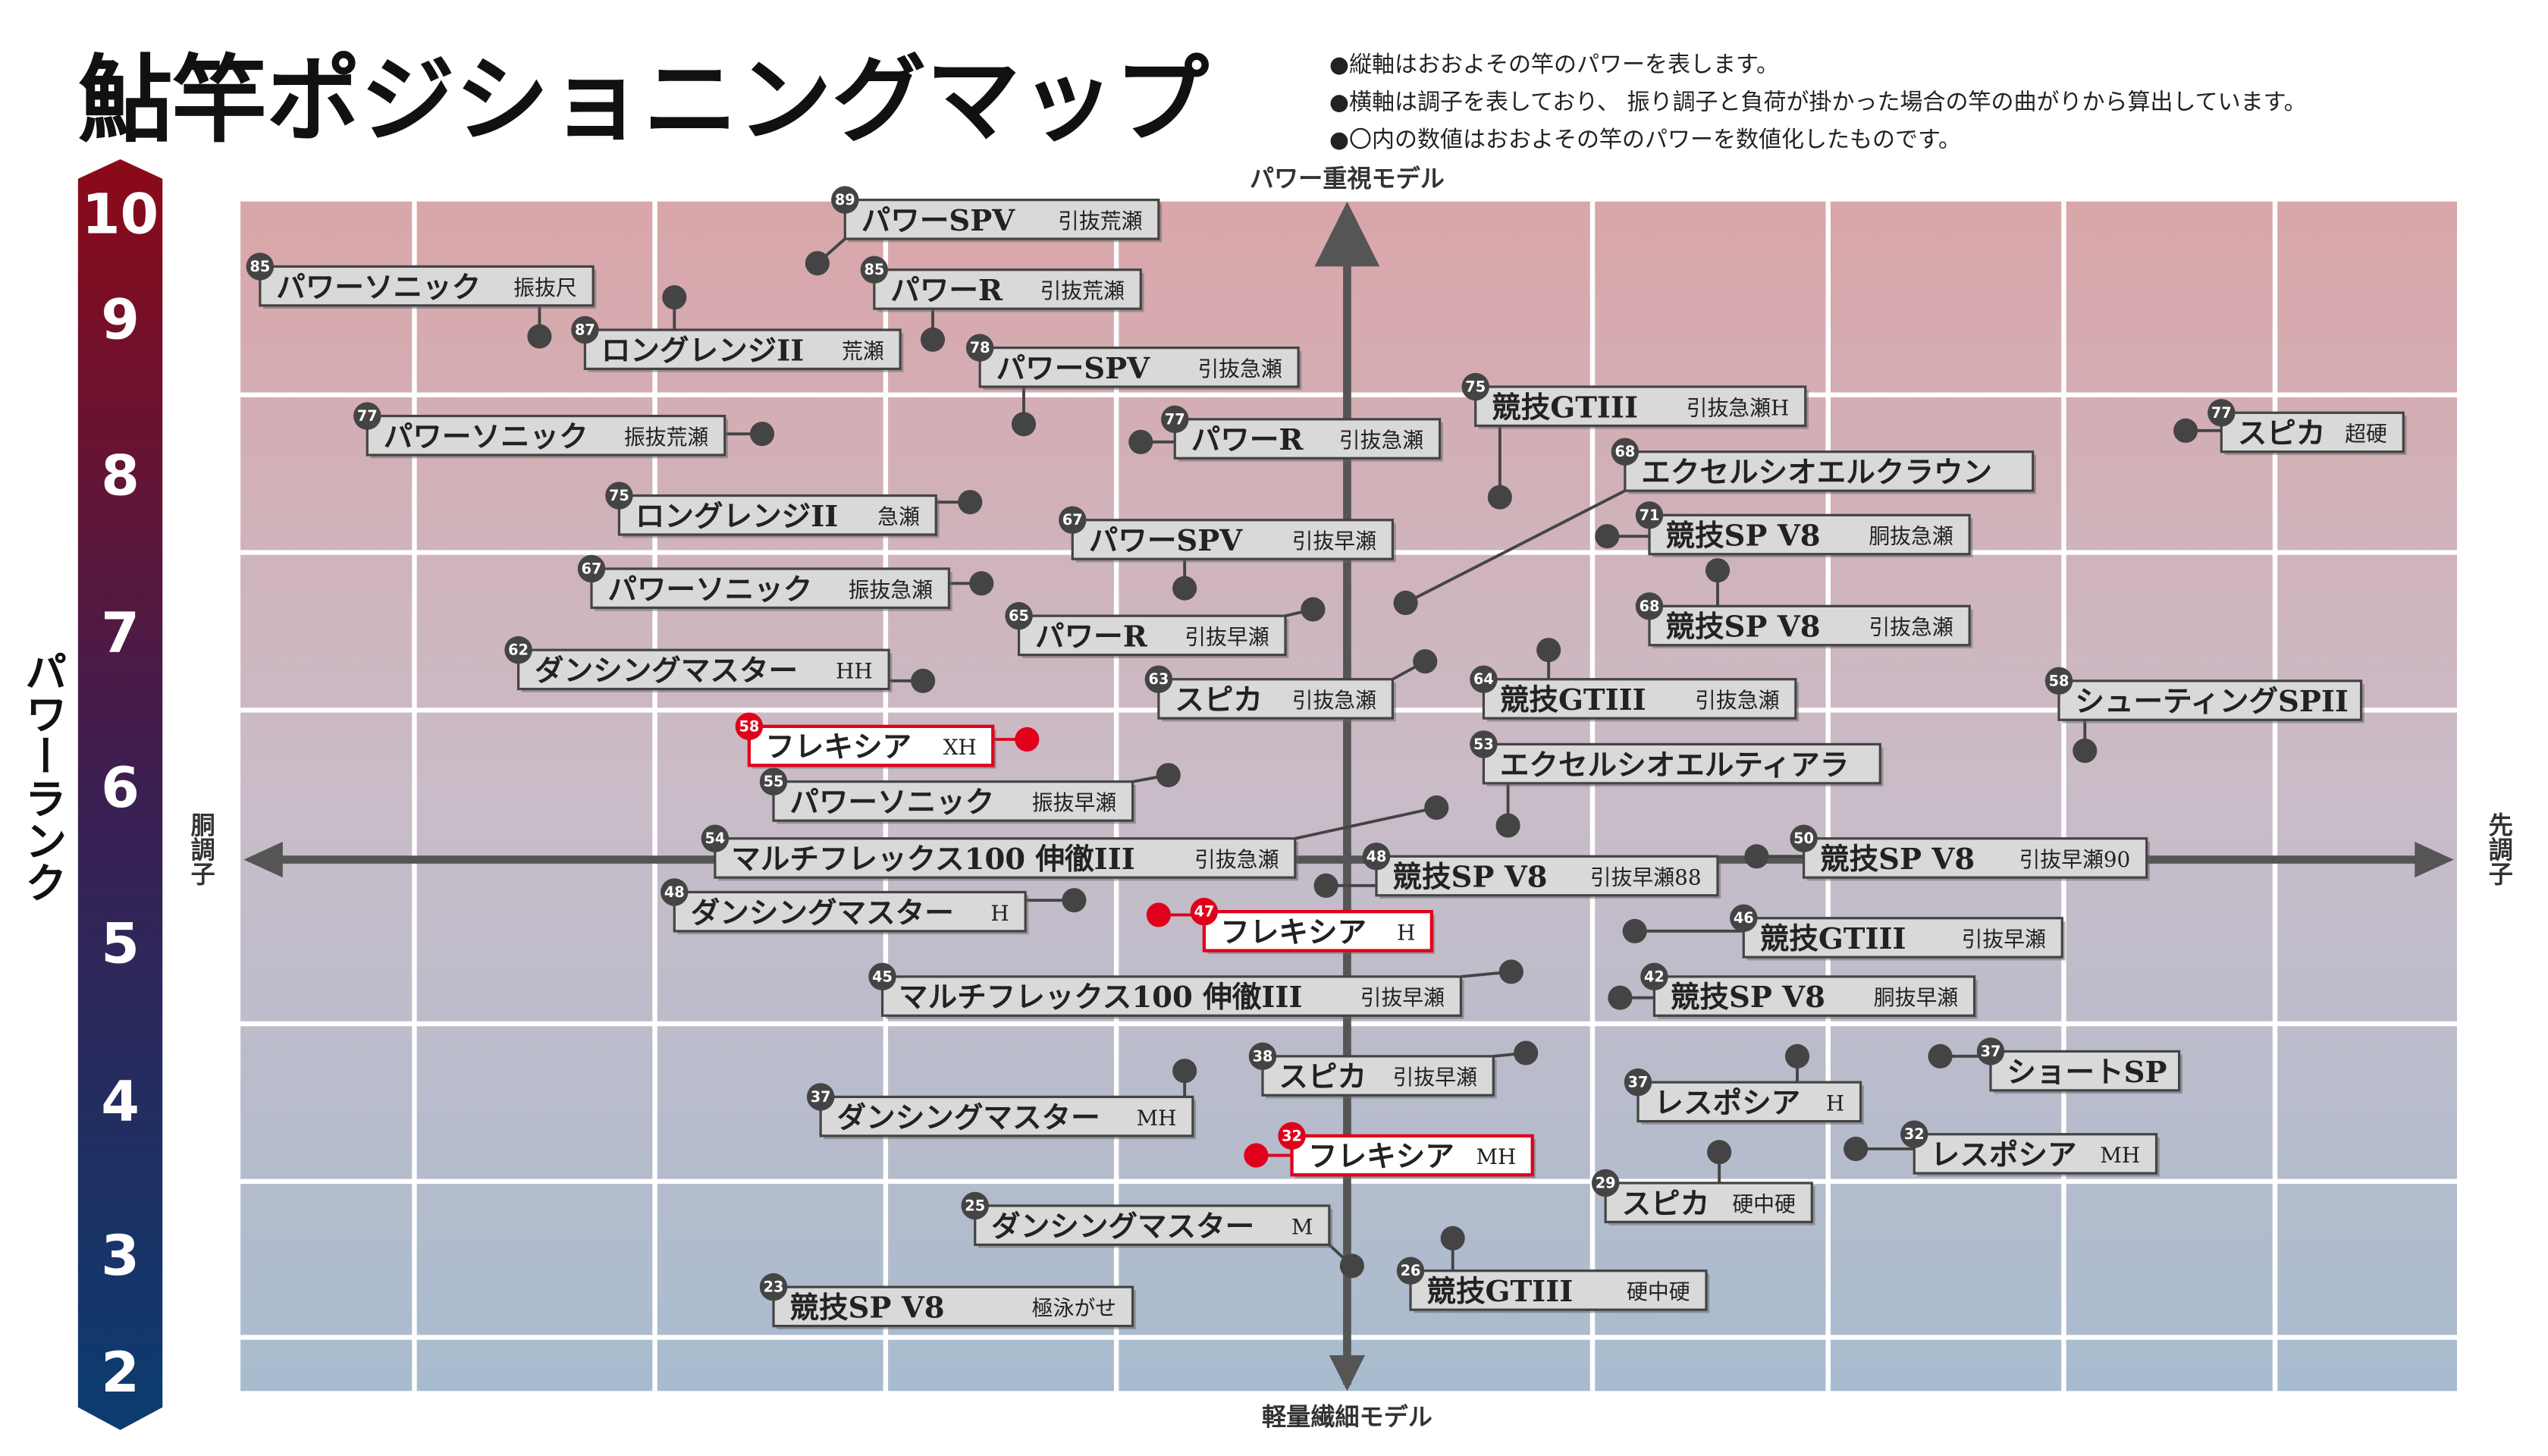  I want to click on item-name: ダンシングマスター, so click(1122, 1227).